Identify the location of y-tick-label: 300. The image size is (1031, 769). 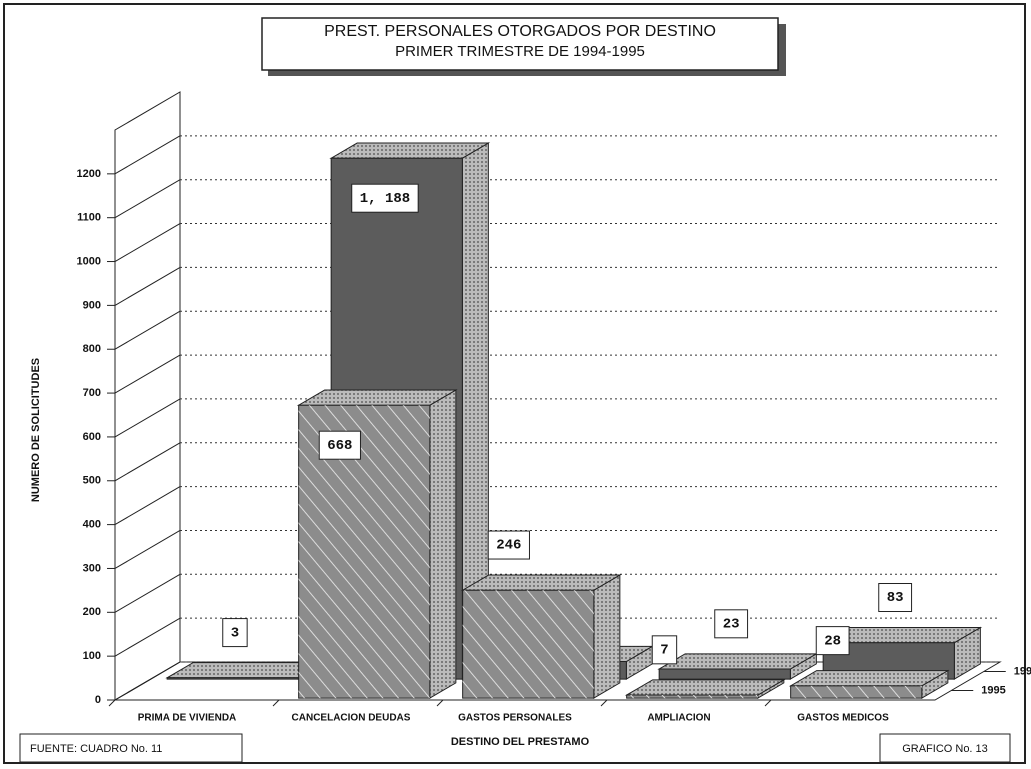
(92, 568).